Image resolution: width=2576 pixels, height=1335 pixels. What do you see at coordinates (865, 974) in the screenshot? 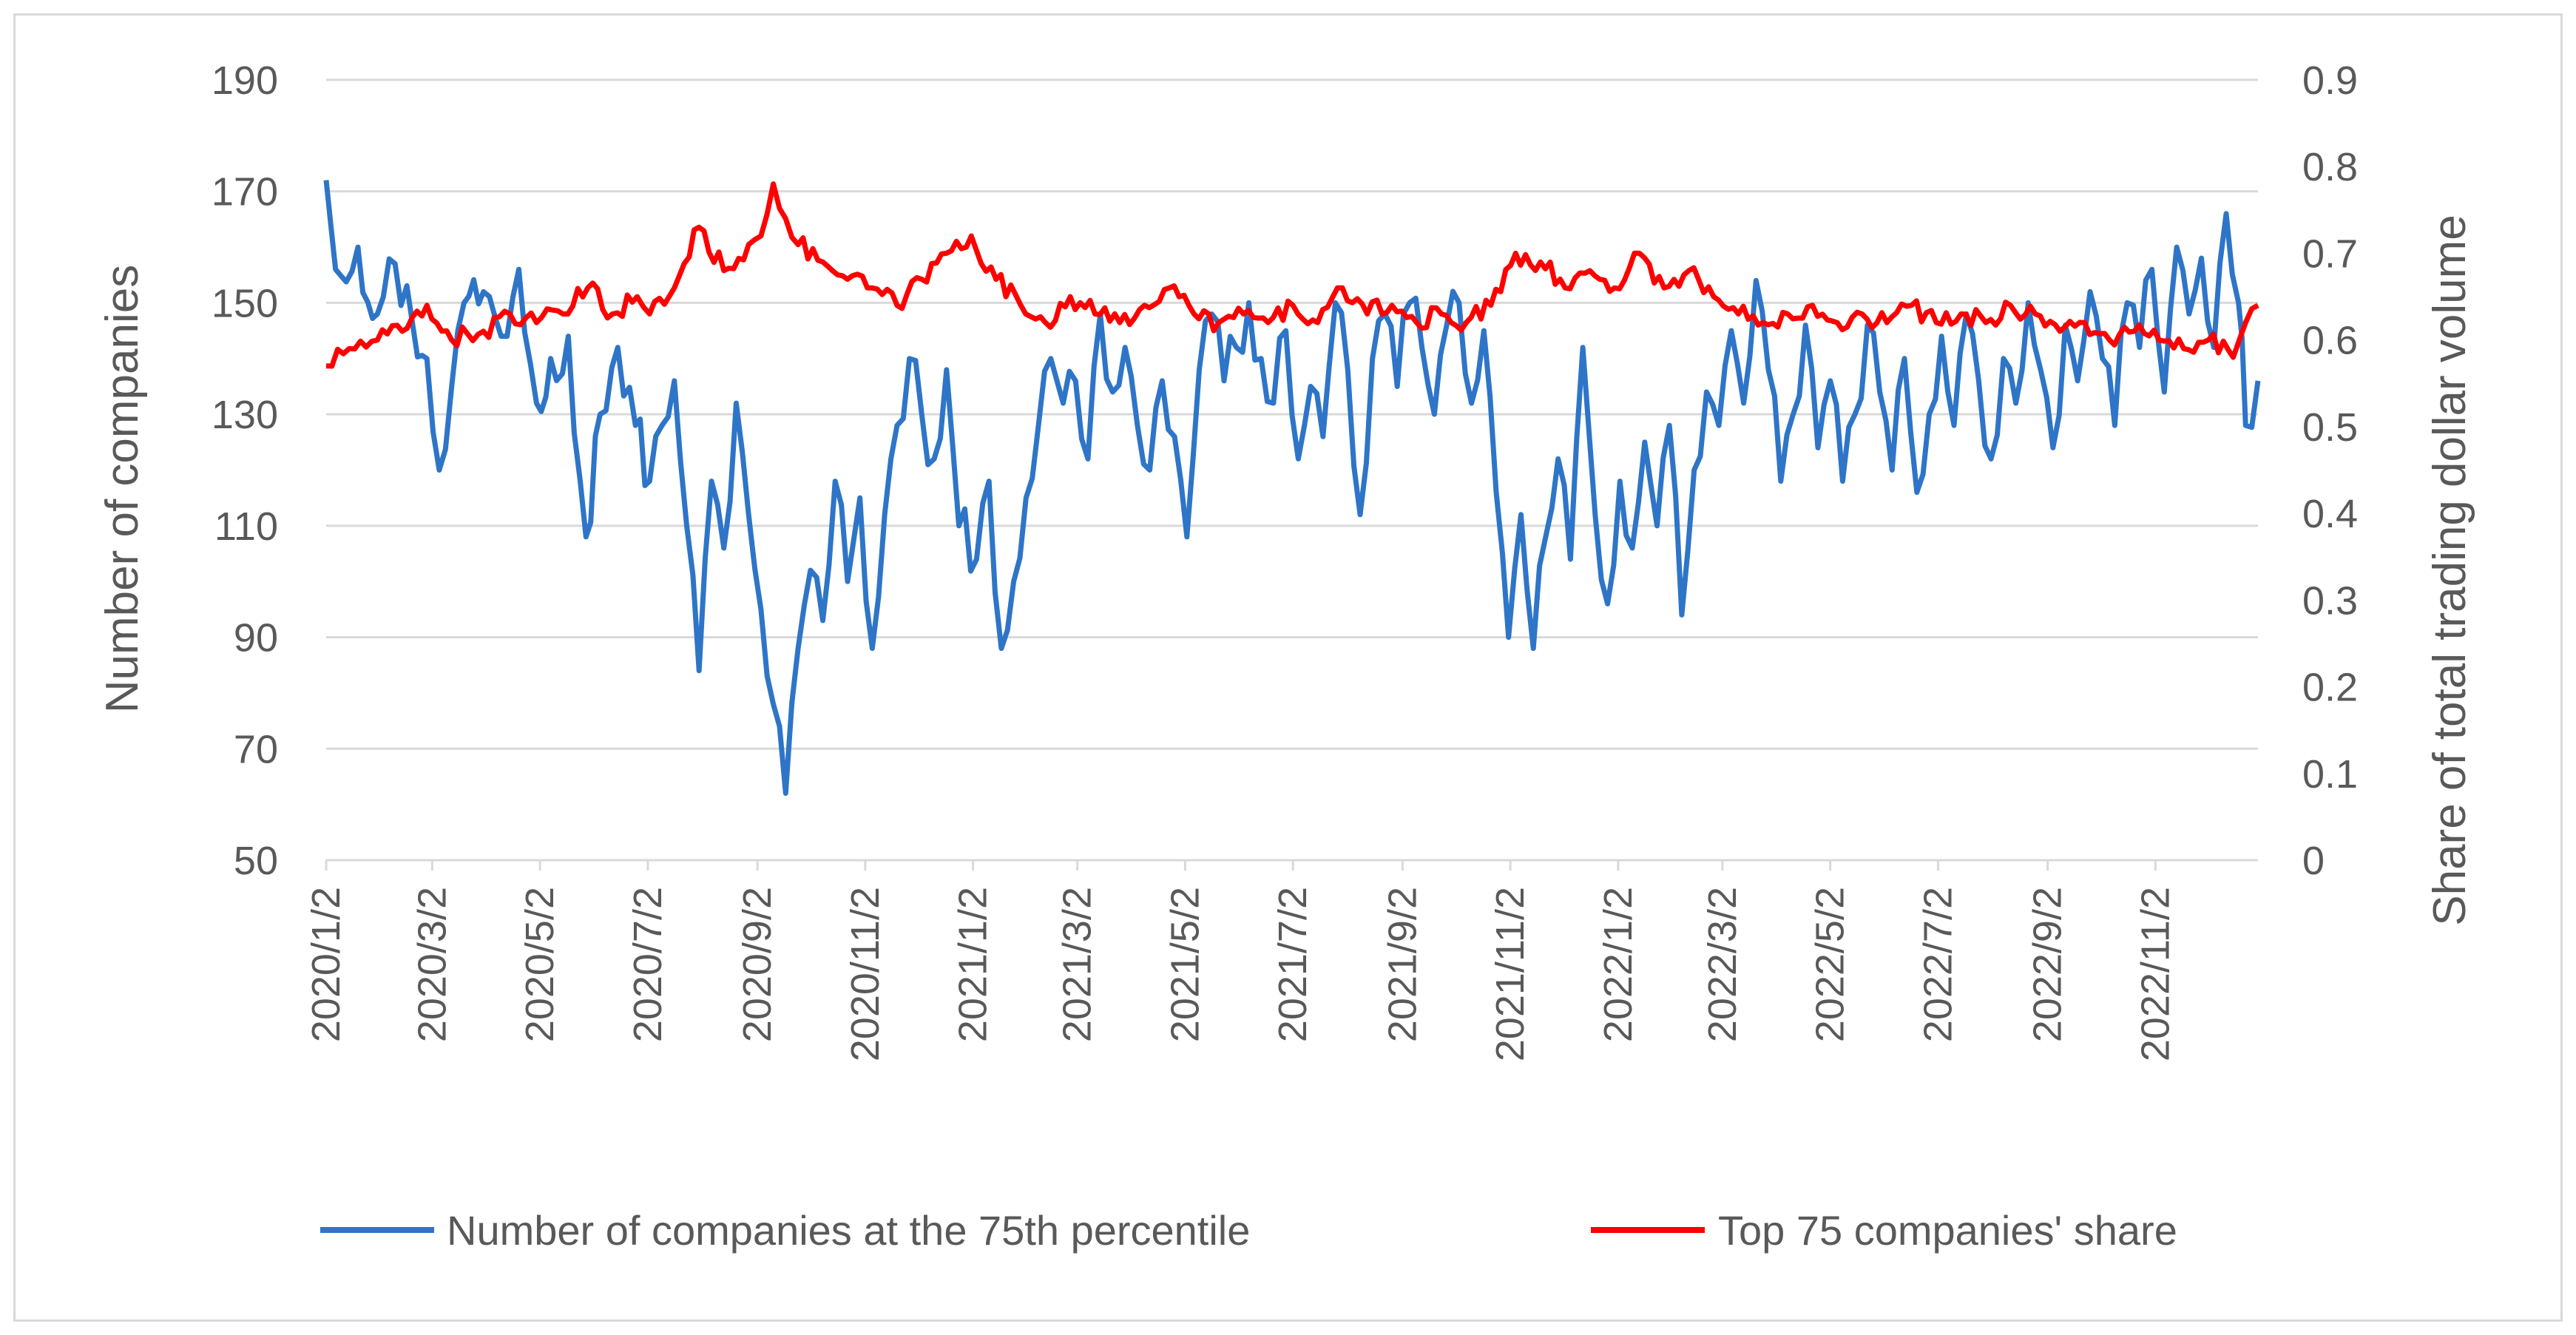
I see `x-tick-label: 2020/11/2` at bounding box center [865, 974].